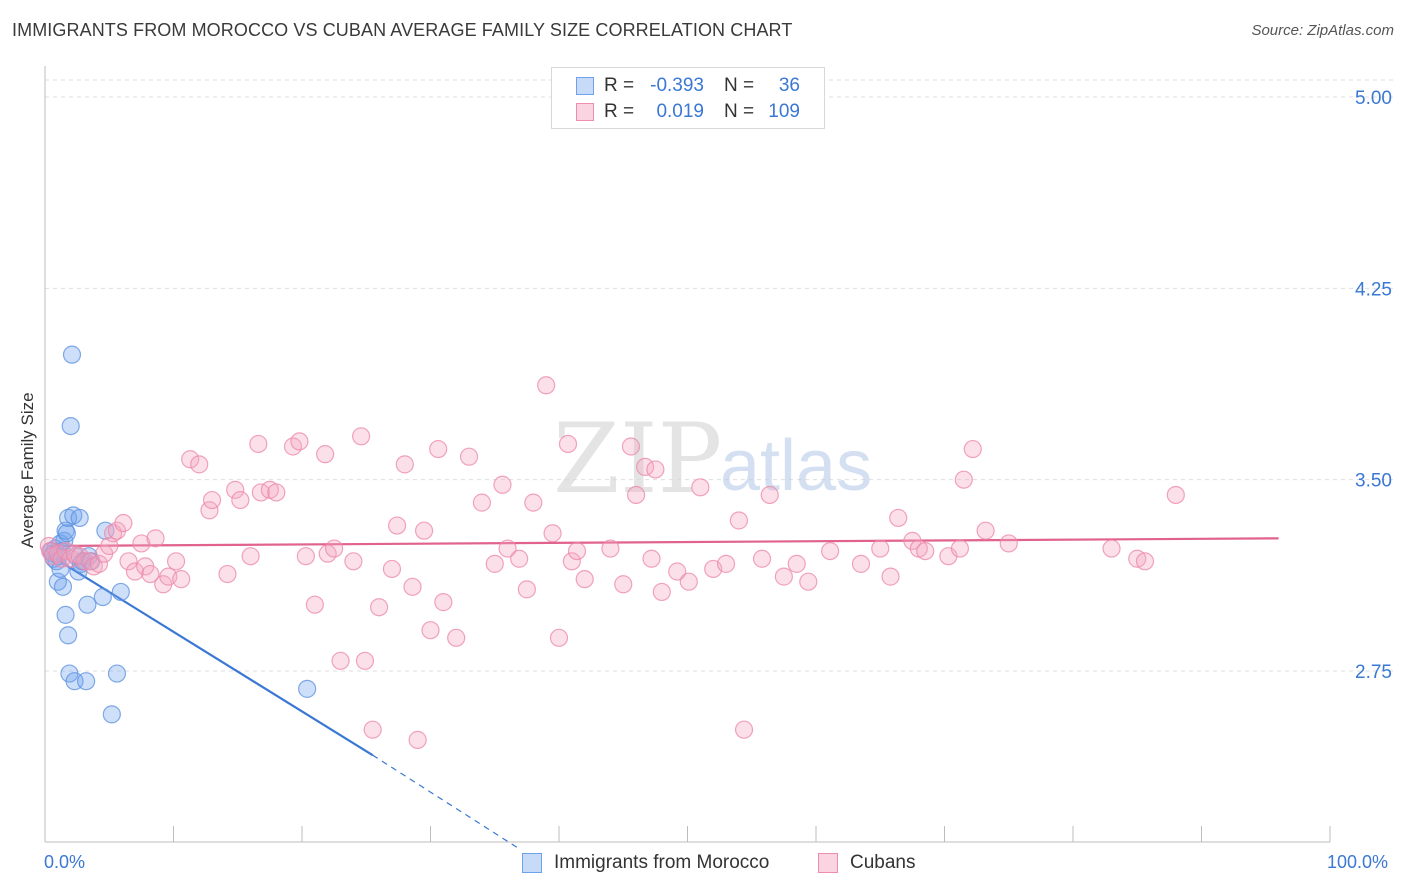 This screenshot has width=1406, height=892. Describe the element at coordinates (65, 862) in the screenshot. I see `x-tick-label-min: 0.0%` at that location.